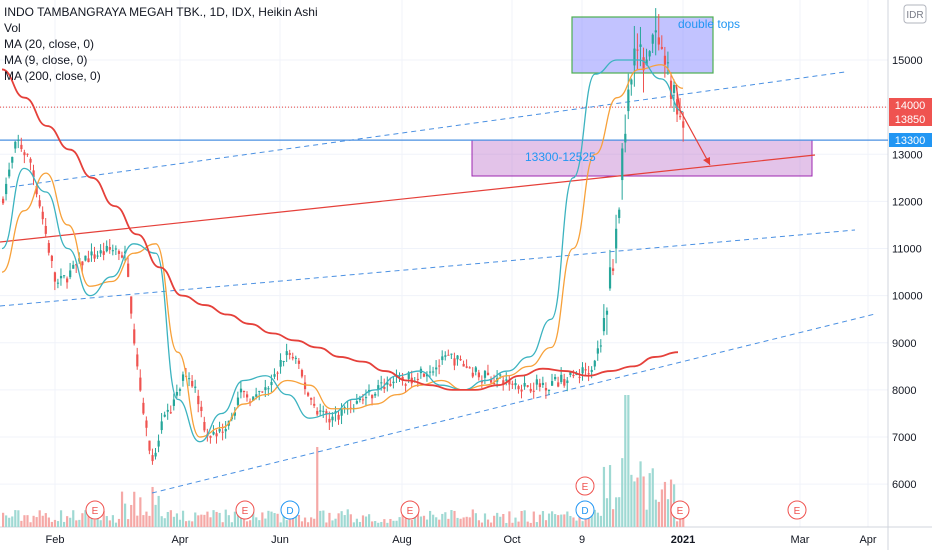 This screenshot has height=550, width=932. I want to click on volume-legend: Vol, so click(12, 28).